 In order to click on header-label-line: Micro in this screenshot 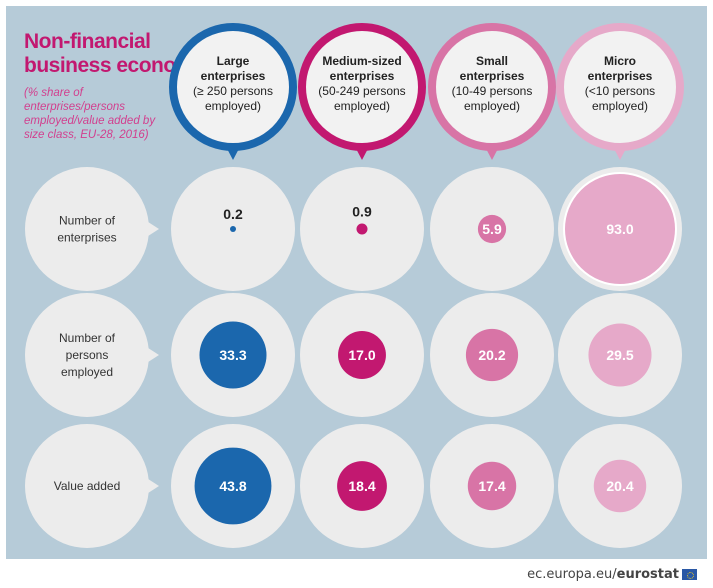, I will do `click(620, 61)`.